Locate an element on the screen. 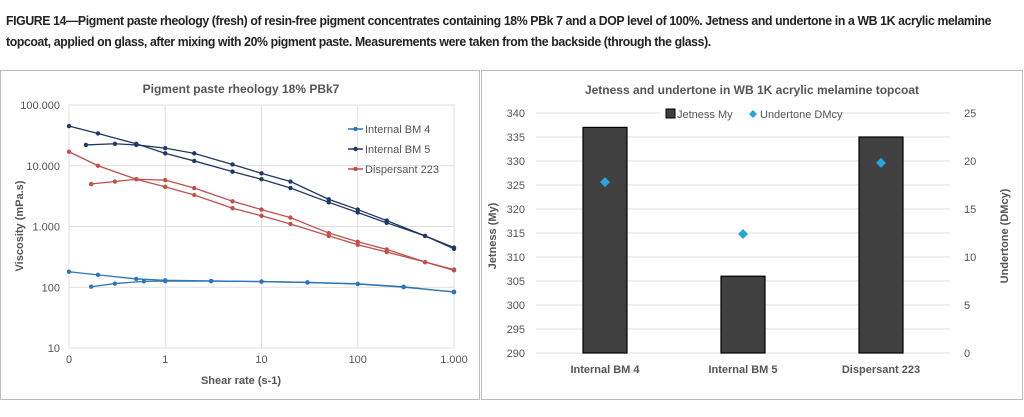  x-tick-label: 0 is located at coordinates (69, 360).